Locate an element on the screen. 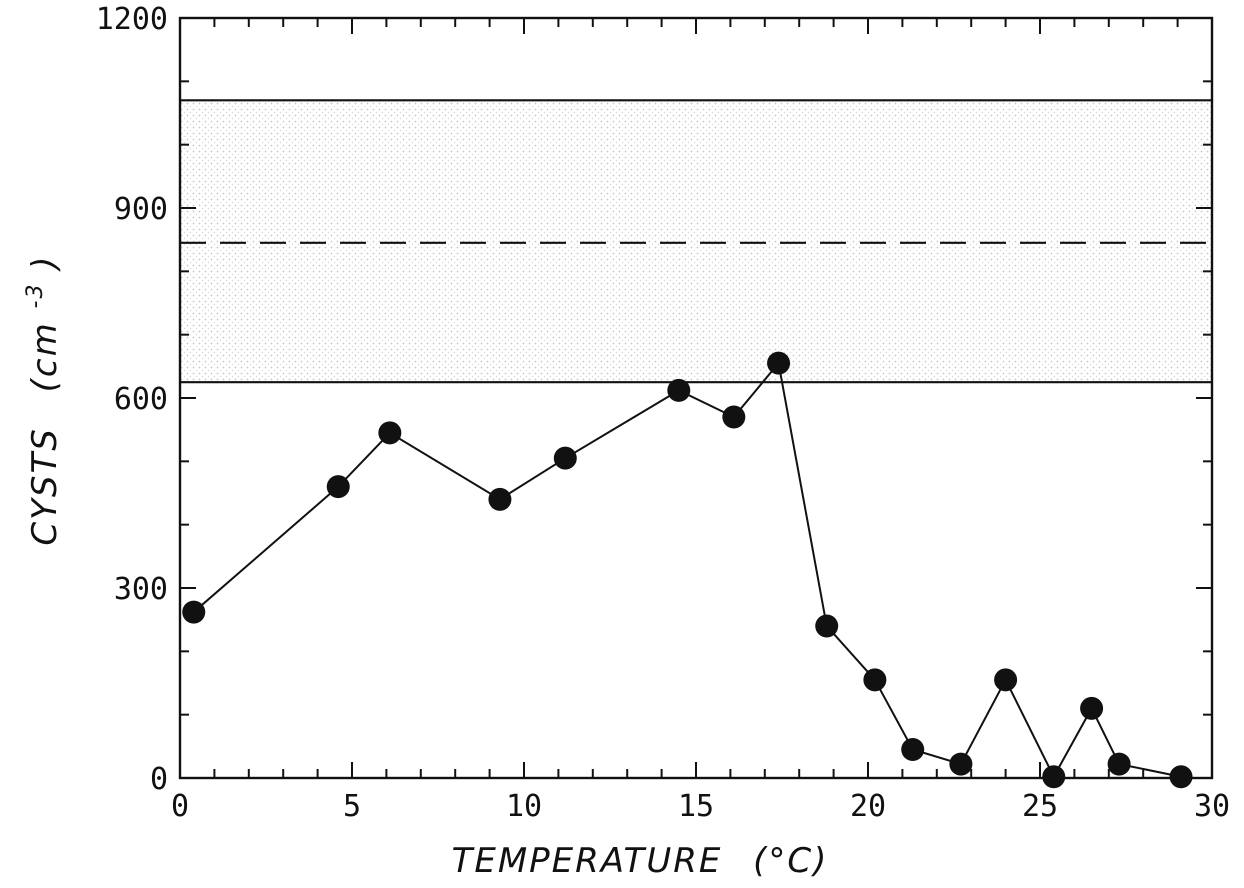 The image size is (1244, 888). x-tick-label: 25 is located at coordinates (1040, 806).